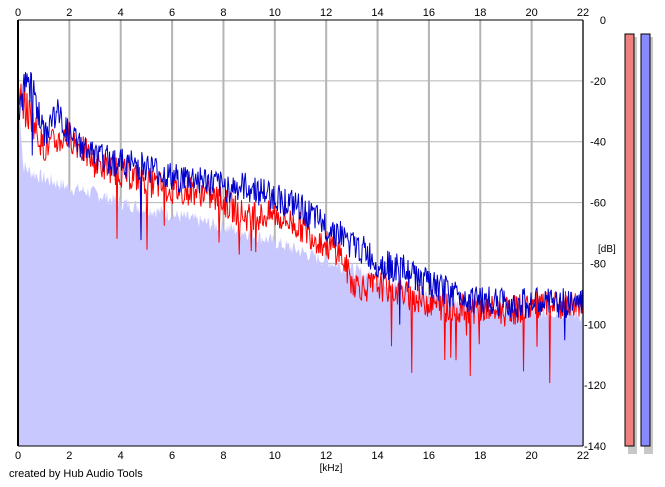 The image size is (665, 487). What do you see at coordinates (532, 456) in the screenshot?
I see `x-tick-label-bottom: 20` at bounding box center [532, 456].